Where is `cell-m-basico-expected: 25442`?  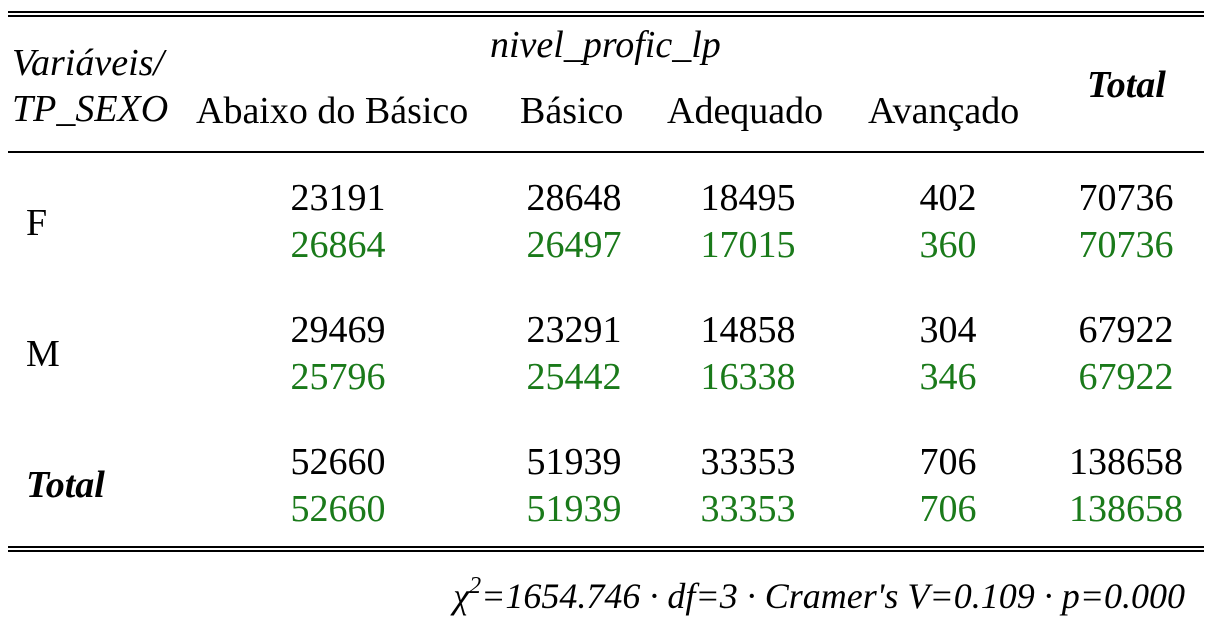 cell-m-basico-expected: 25442 is located at coordinates (574, 377).